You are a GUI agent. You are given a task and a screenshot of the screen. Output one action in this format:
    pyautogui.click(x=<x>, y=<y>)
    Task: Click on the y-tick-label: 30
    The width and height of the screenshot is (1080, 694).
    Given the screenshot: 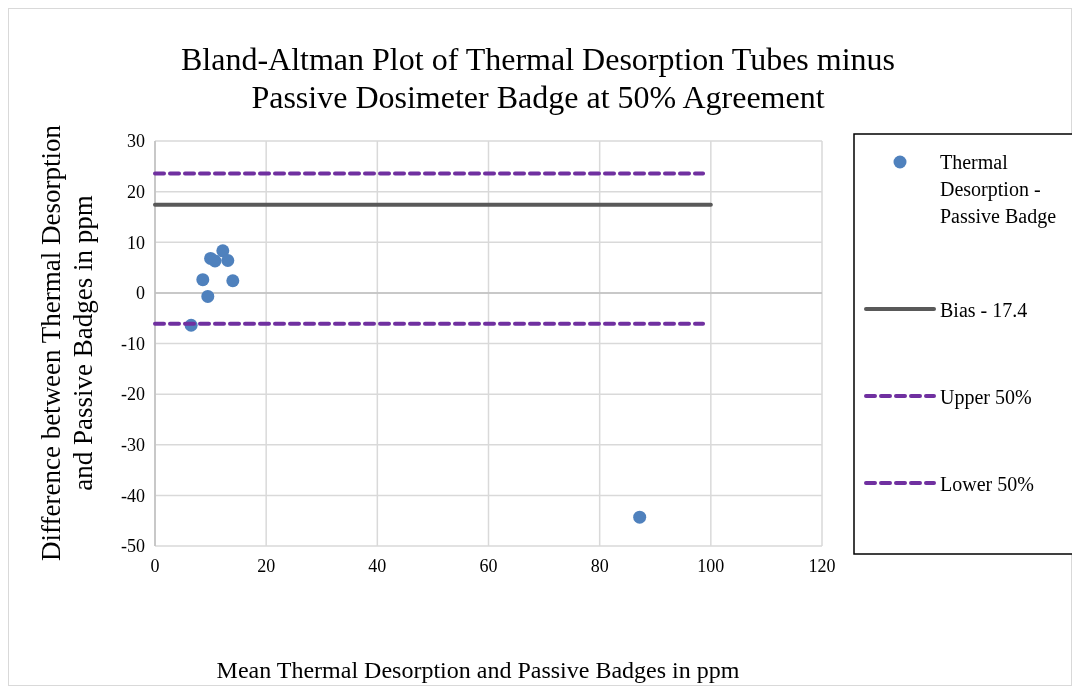 What is the action you would take?
    pyautogui.click(x=136, y=141)
    